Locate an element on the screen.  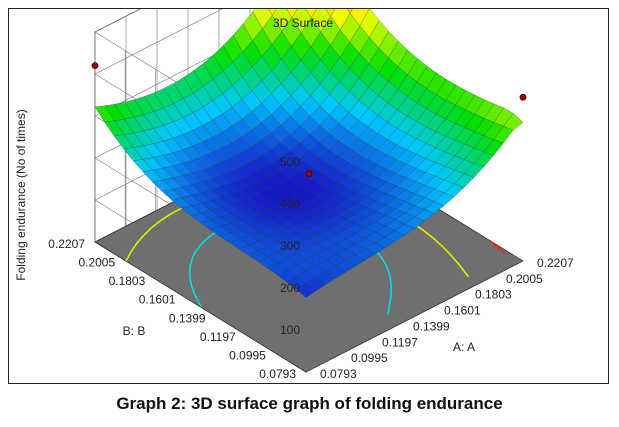
z-tick-label: 200 is located at coordinates (290, 288).